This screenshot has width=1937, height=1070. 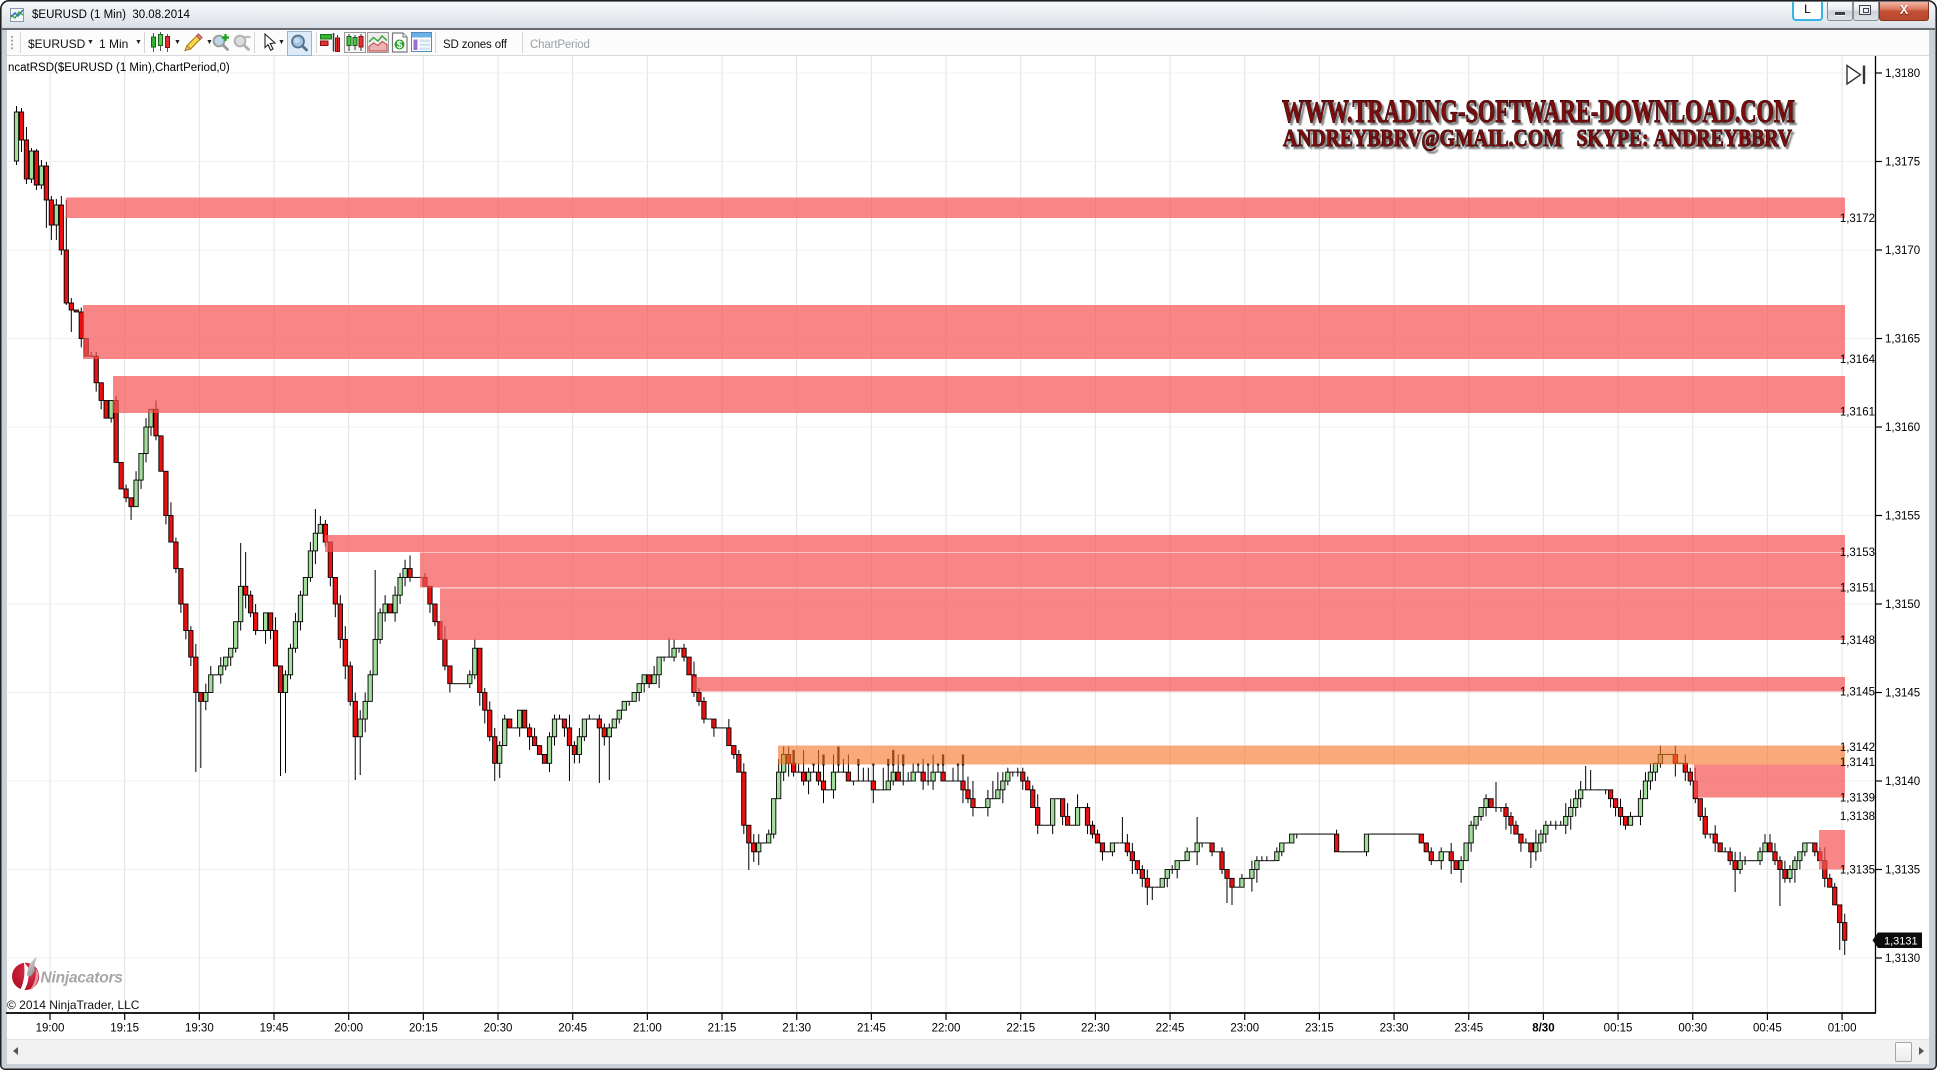 What do you see at coordinates (1857, 589) in the screenshot?
I see `svg-text: 1,3151` at bounding box center [1857, 589].